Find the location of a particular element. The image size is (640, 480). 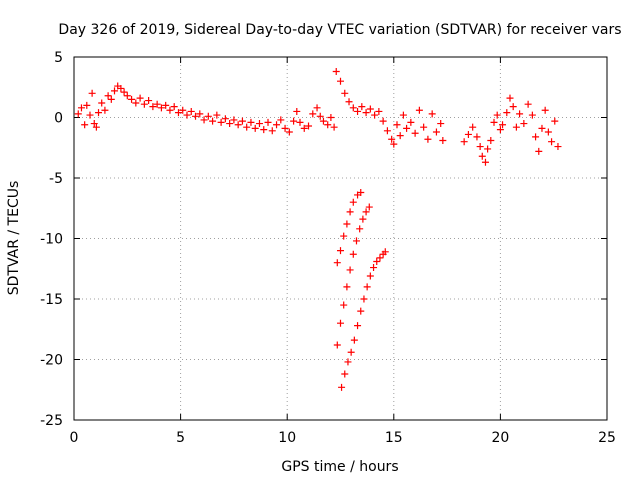

x-tick-label: 0 is located at coordinates (74, 438).